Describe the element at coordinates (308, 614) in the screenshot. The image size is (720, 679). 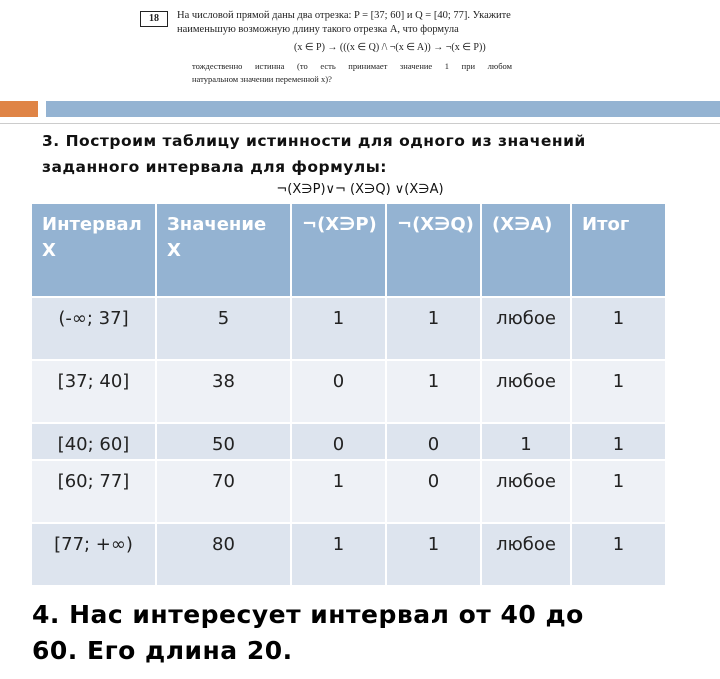
I see `conclusion-line: 4. Нас интересует интервал от 40 до` at that location.